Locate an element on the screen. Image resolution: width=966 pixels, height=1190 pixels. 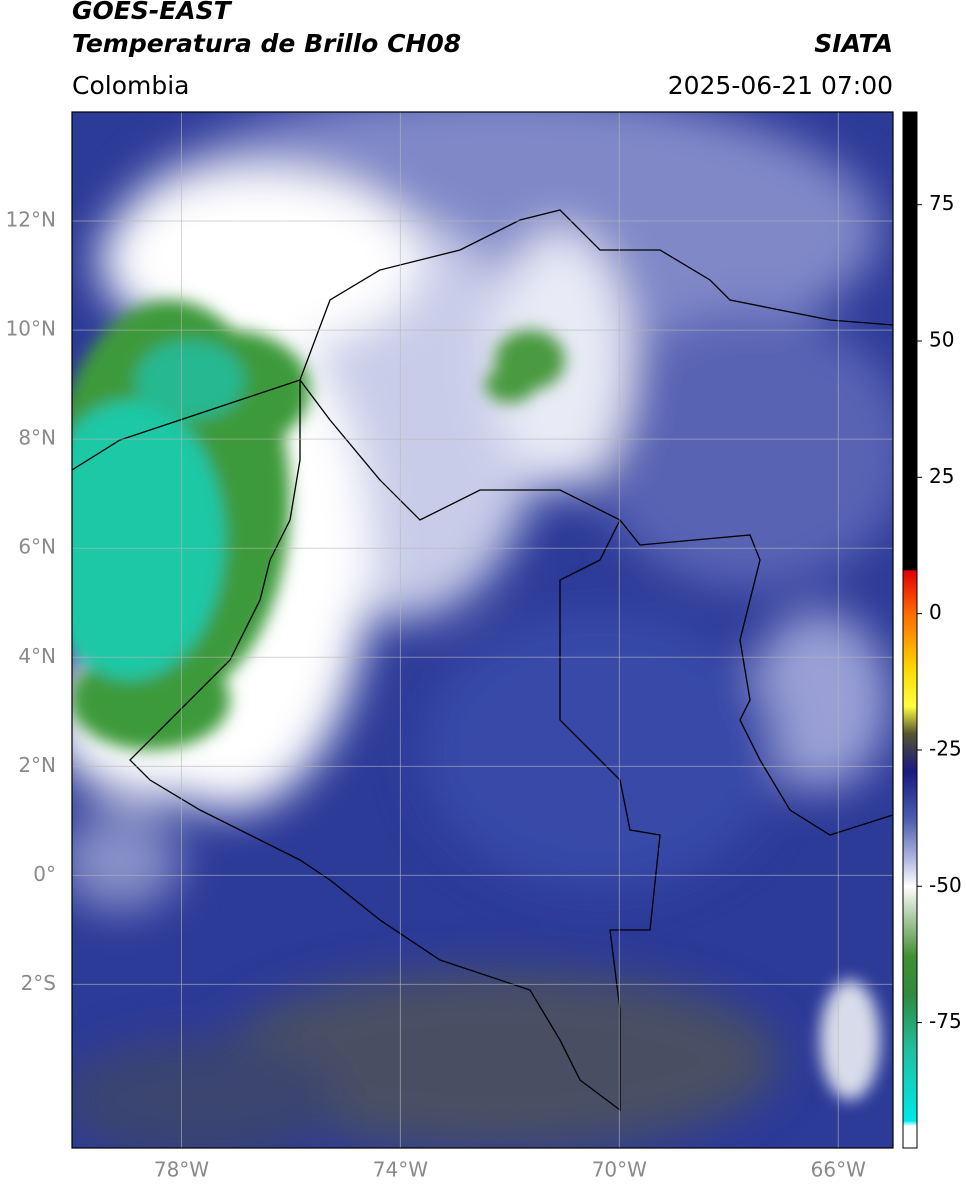
datetime: 2025-06-21 07:00 is located at coordinates (780, 85).